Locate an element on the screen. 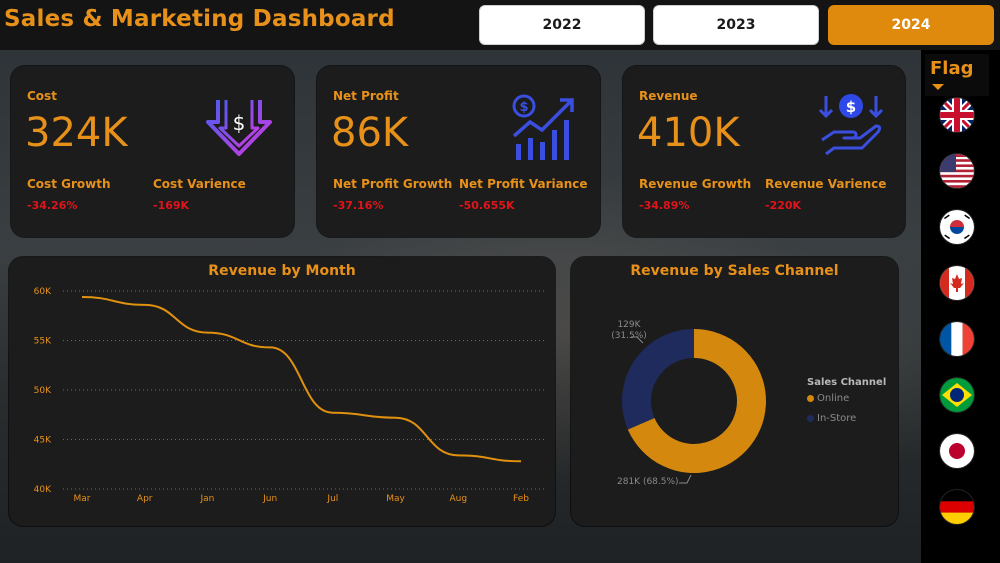 This screenshot has width=1000, height=563. net-profit-growth-value: -37.16% is located at coordinates (358, 205).